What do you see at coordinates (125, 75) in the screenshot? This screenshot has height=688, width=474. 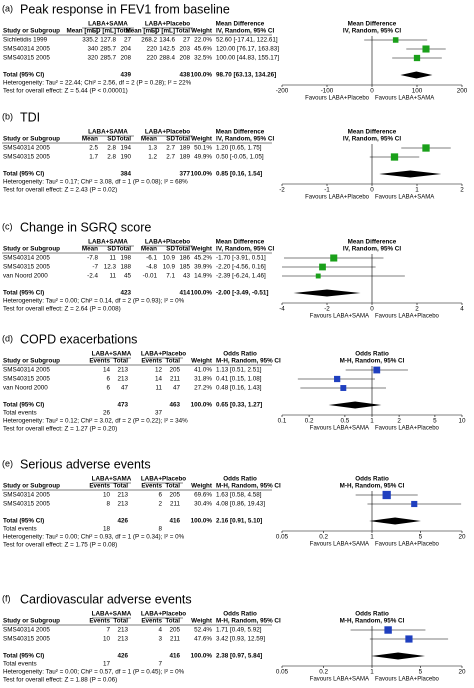 I see `total-cell: 439` at bounding box center [125, 75].